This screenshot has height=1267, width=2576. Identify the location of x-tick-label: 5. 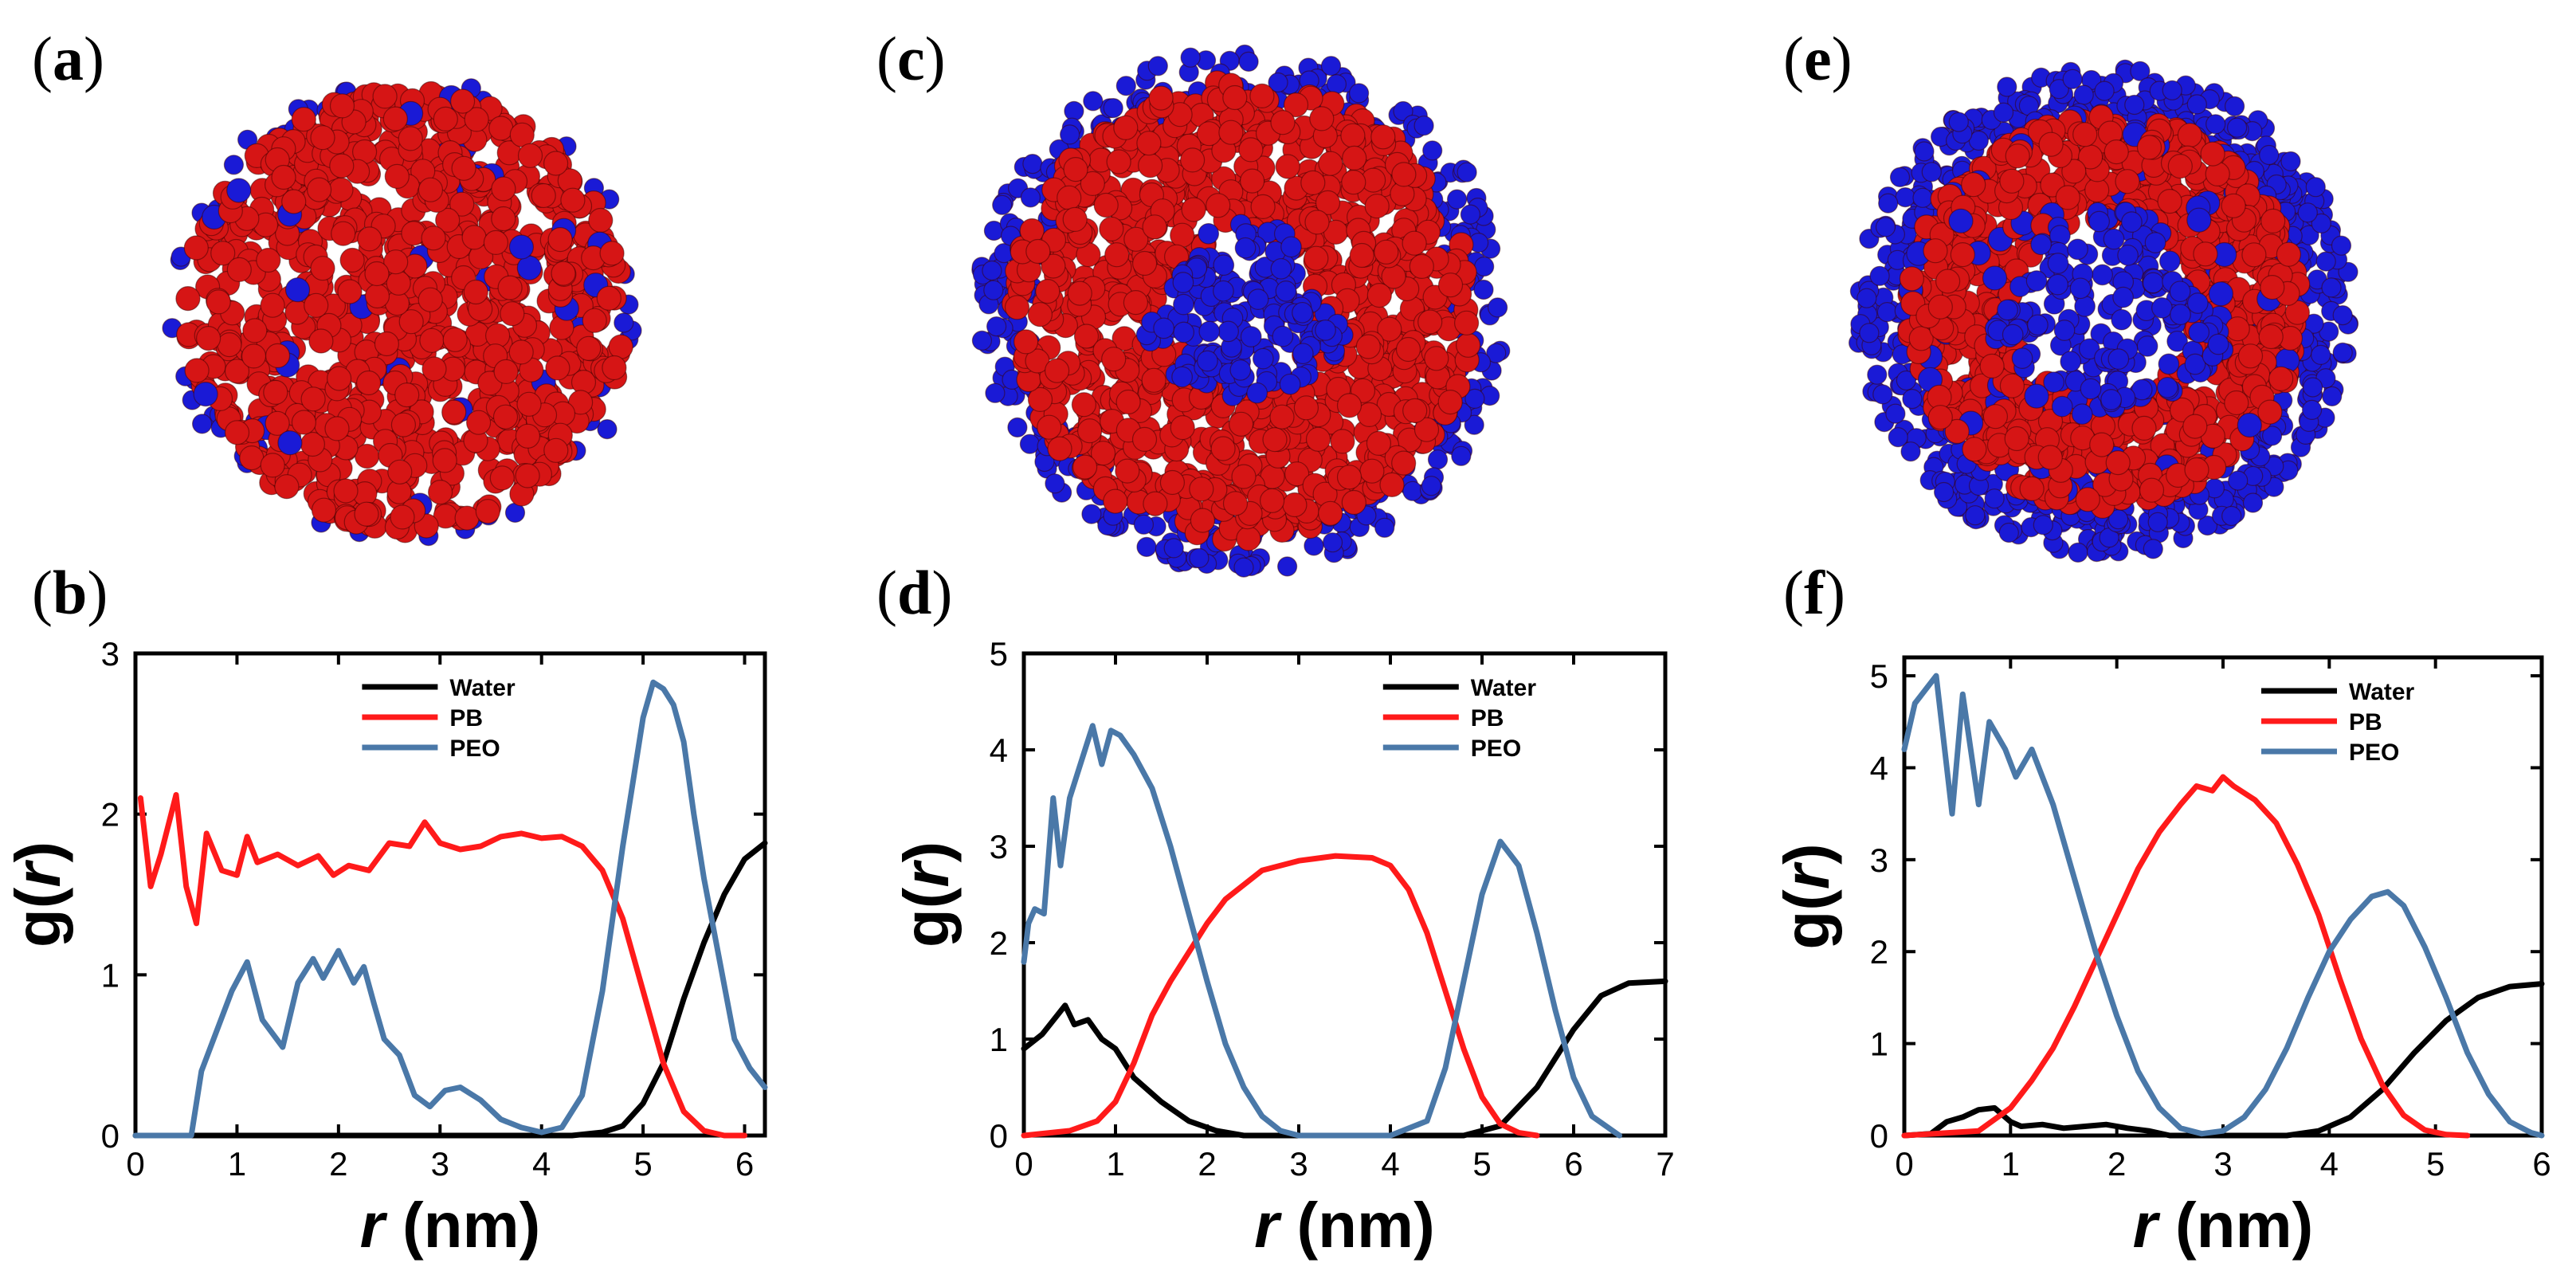
(1481, 1164).